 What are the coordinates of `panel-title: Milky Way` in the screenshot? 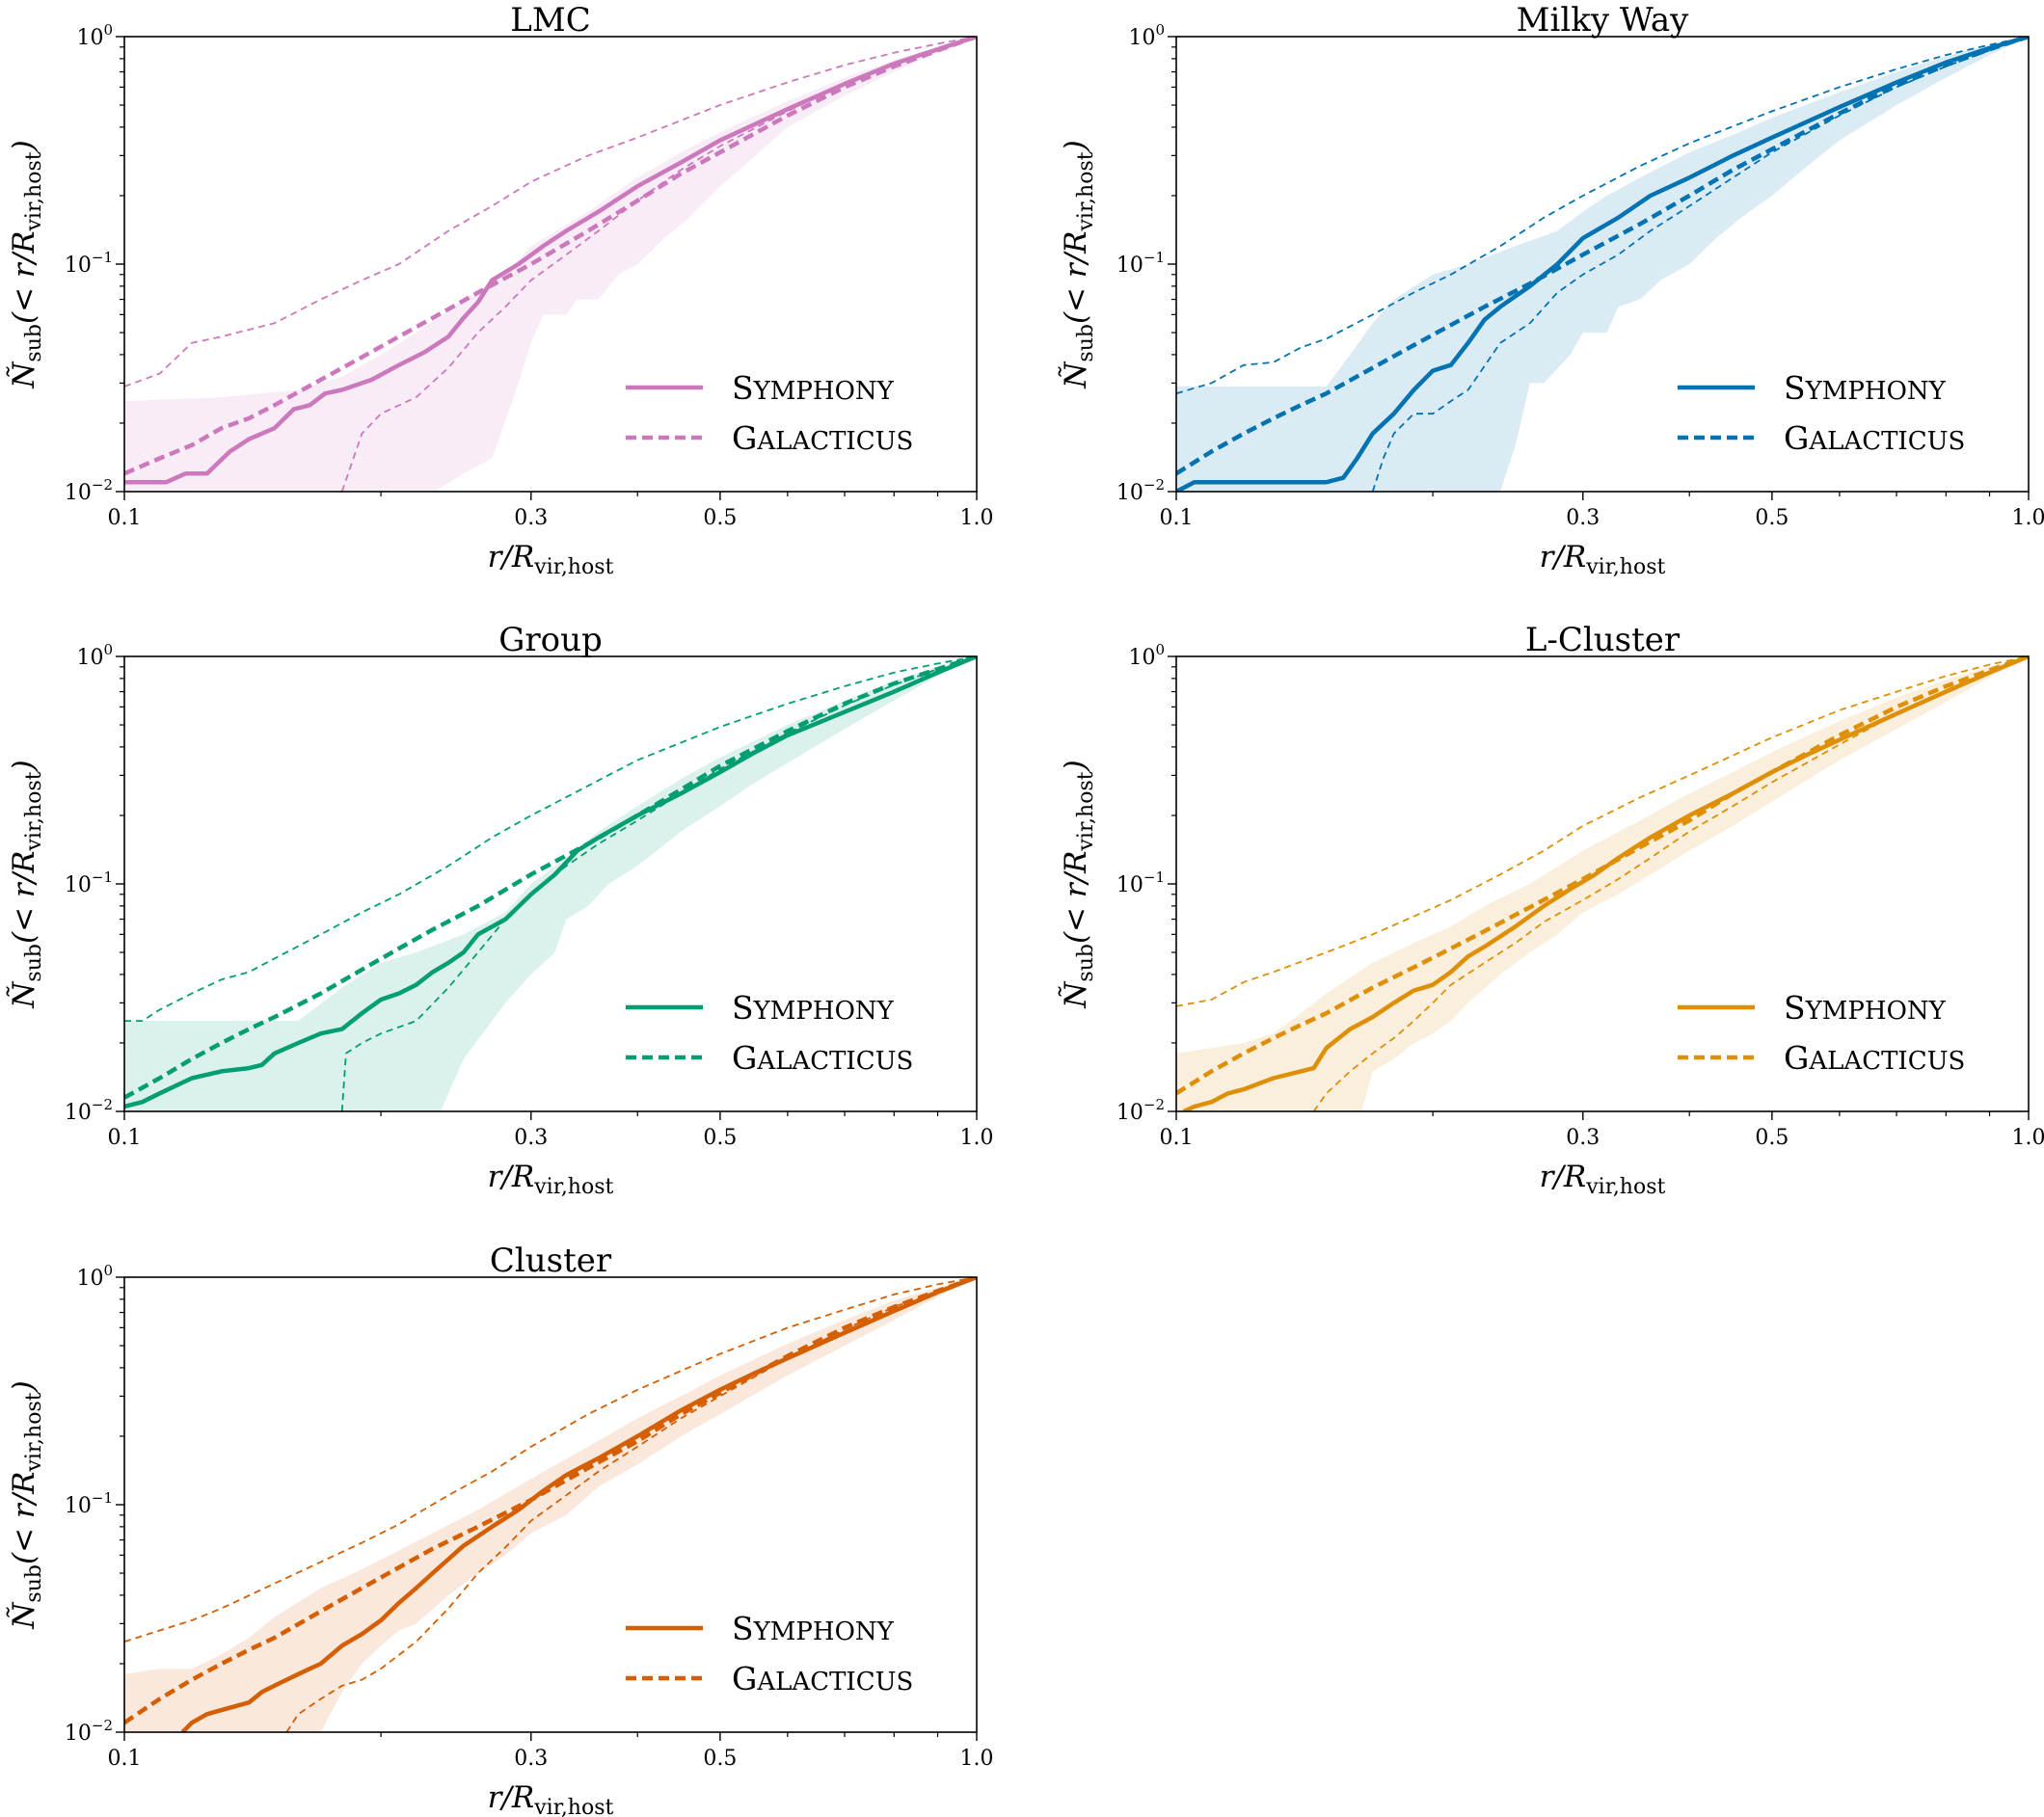 It's located at (1603, 21).